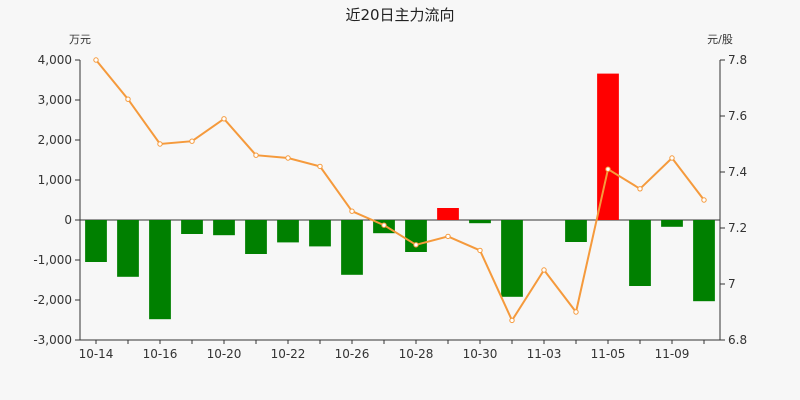 The image size is (800, 400). What do you see at coordinates (480, 354) in the screenshot?
I see `x-tick-label: 10-30` at bounding box center [480, 354].